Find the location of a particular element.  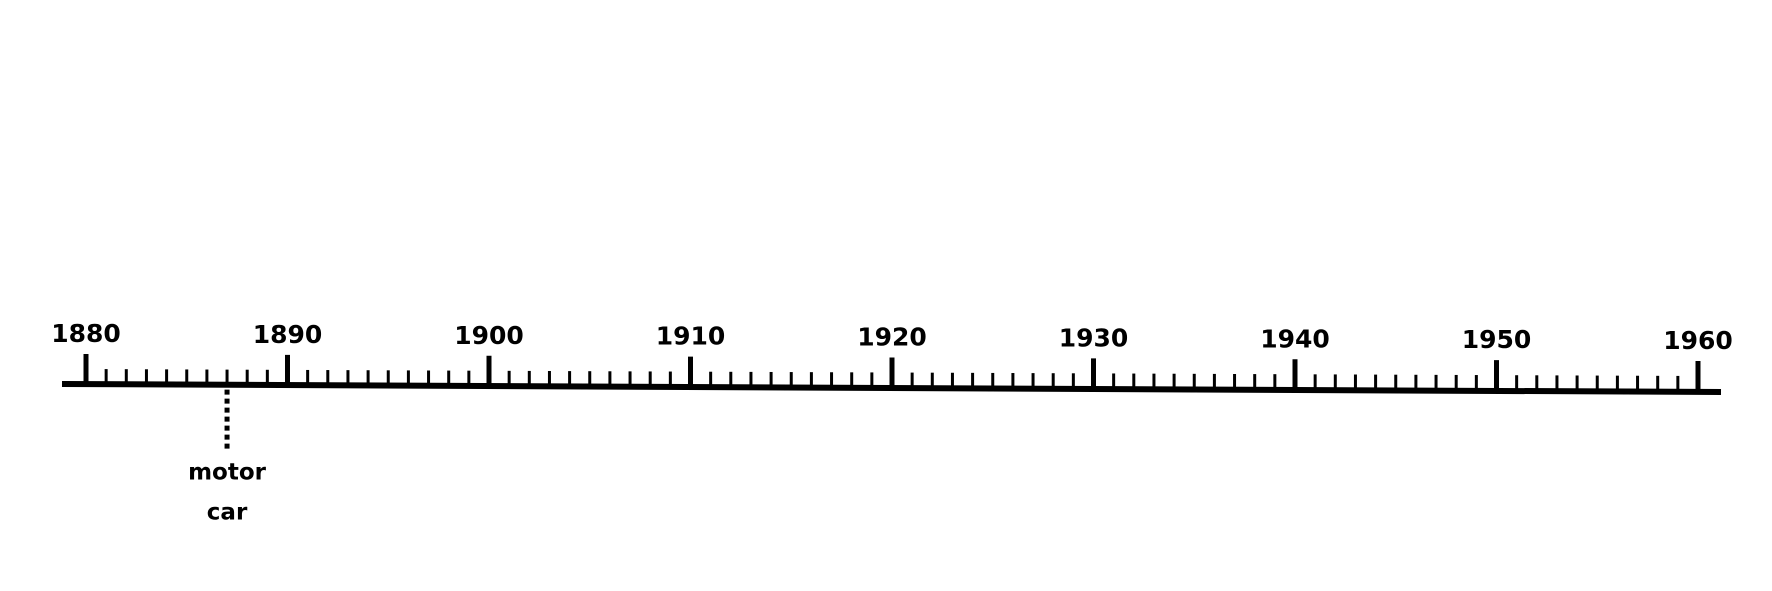

year-label-1910: 1910 is located at coordinates (691, 336).